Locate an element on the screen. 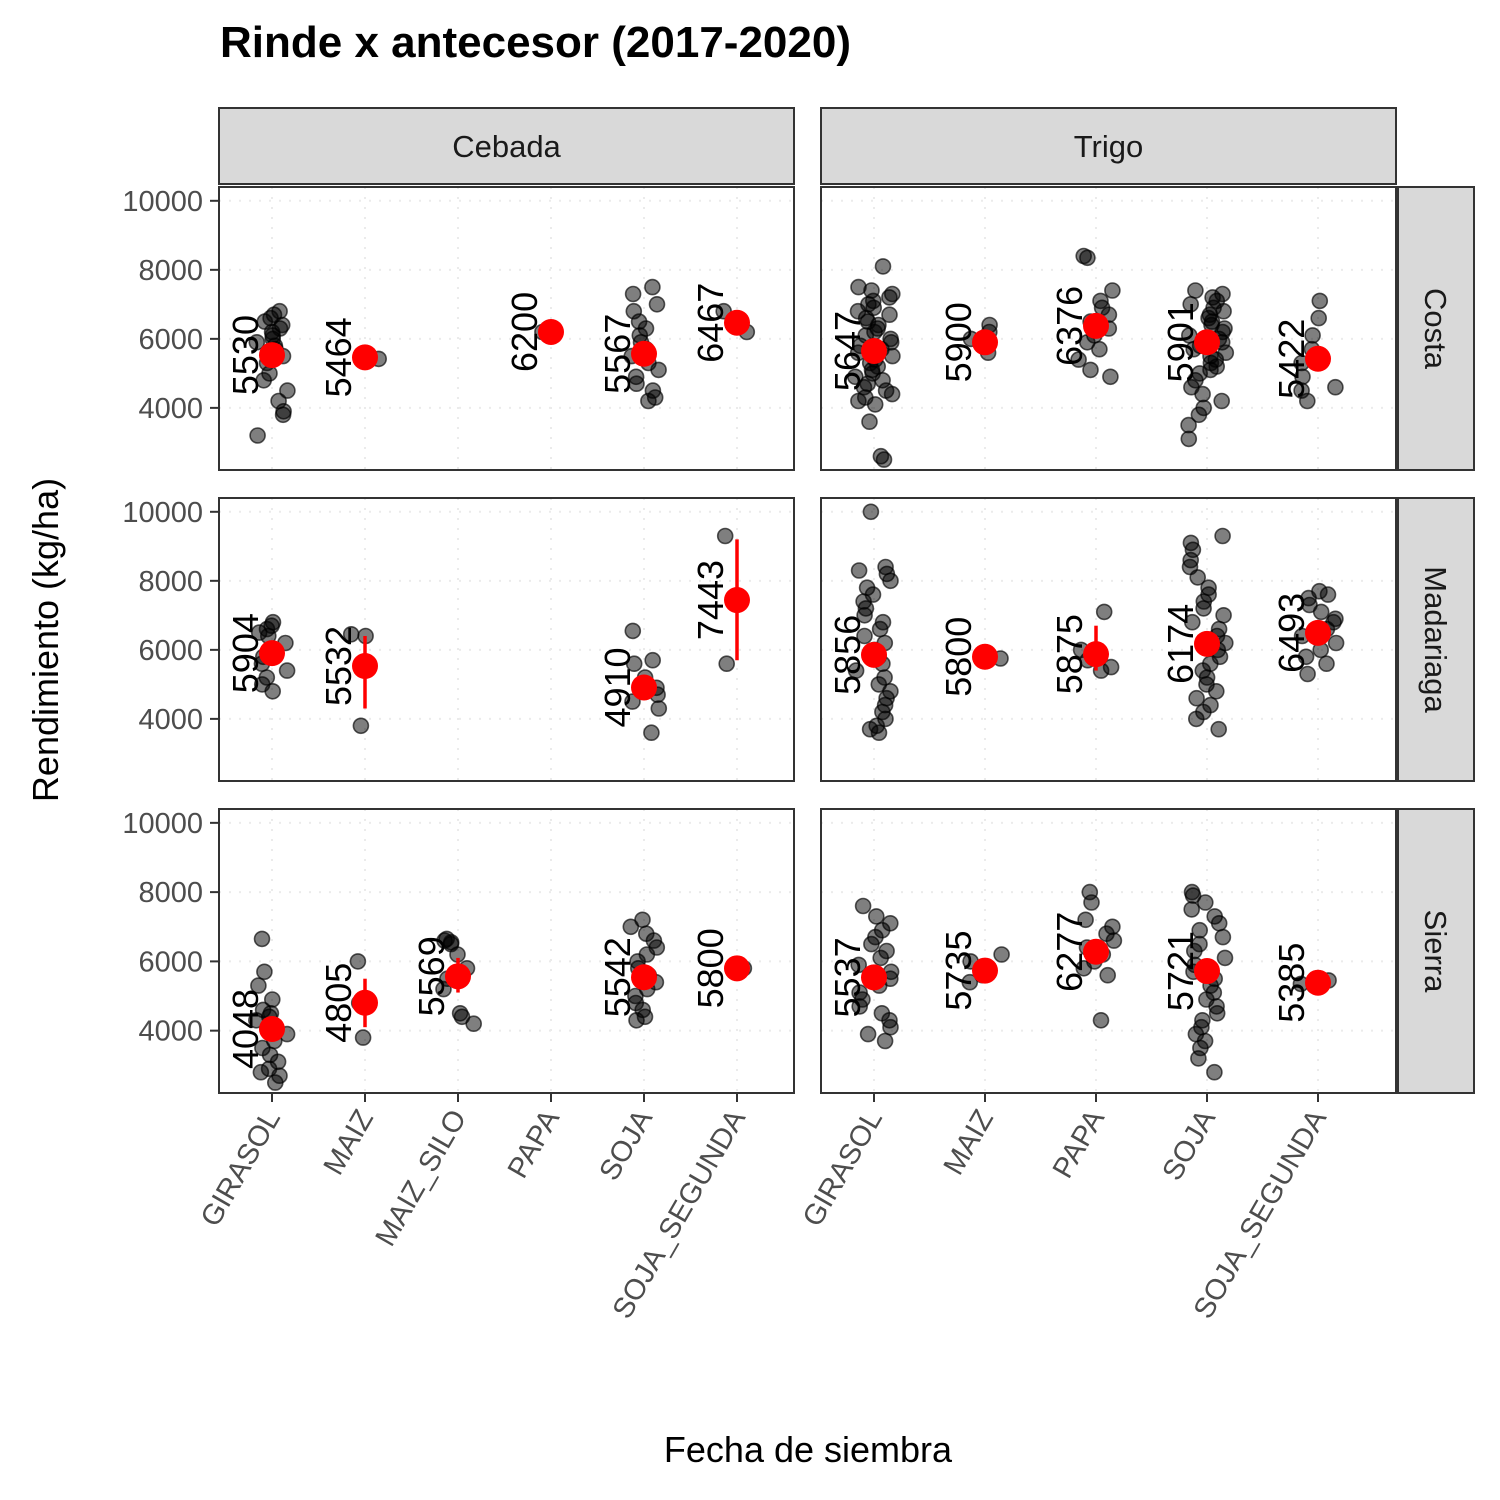 Image resolution: width=1500 pixels, height=1500 pixels. y-tick-label: 6000 is located at coordinates (170, 340).